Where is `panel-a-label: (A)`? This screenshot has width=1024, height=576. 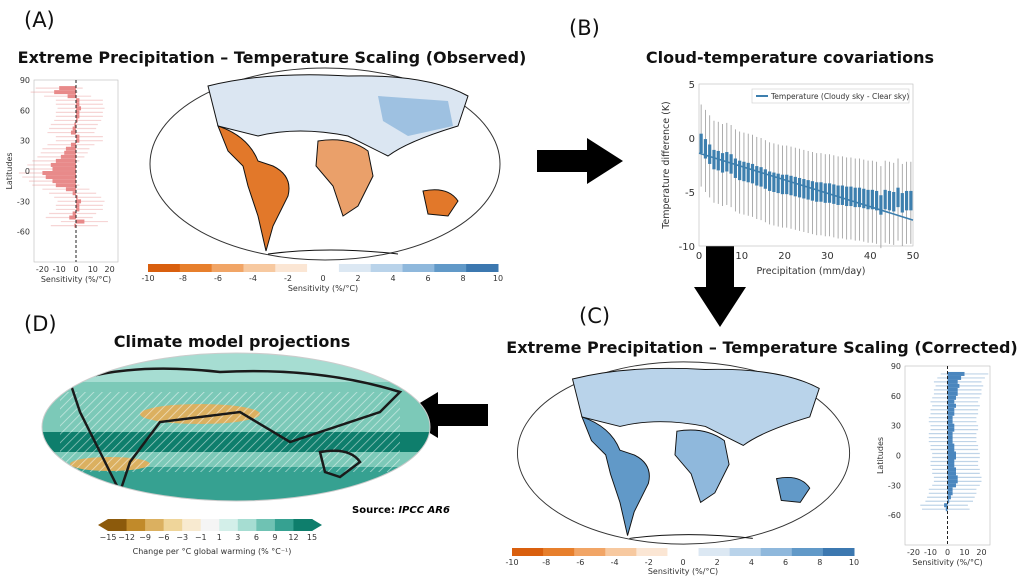 panel-a-label: (A) is located at coordinates (39, 20).